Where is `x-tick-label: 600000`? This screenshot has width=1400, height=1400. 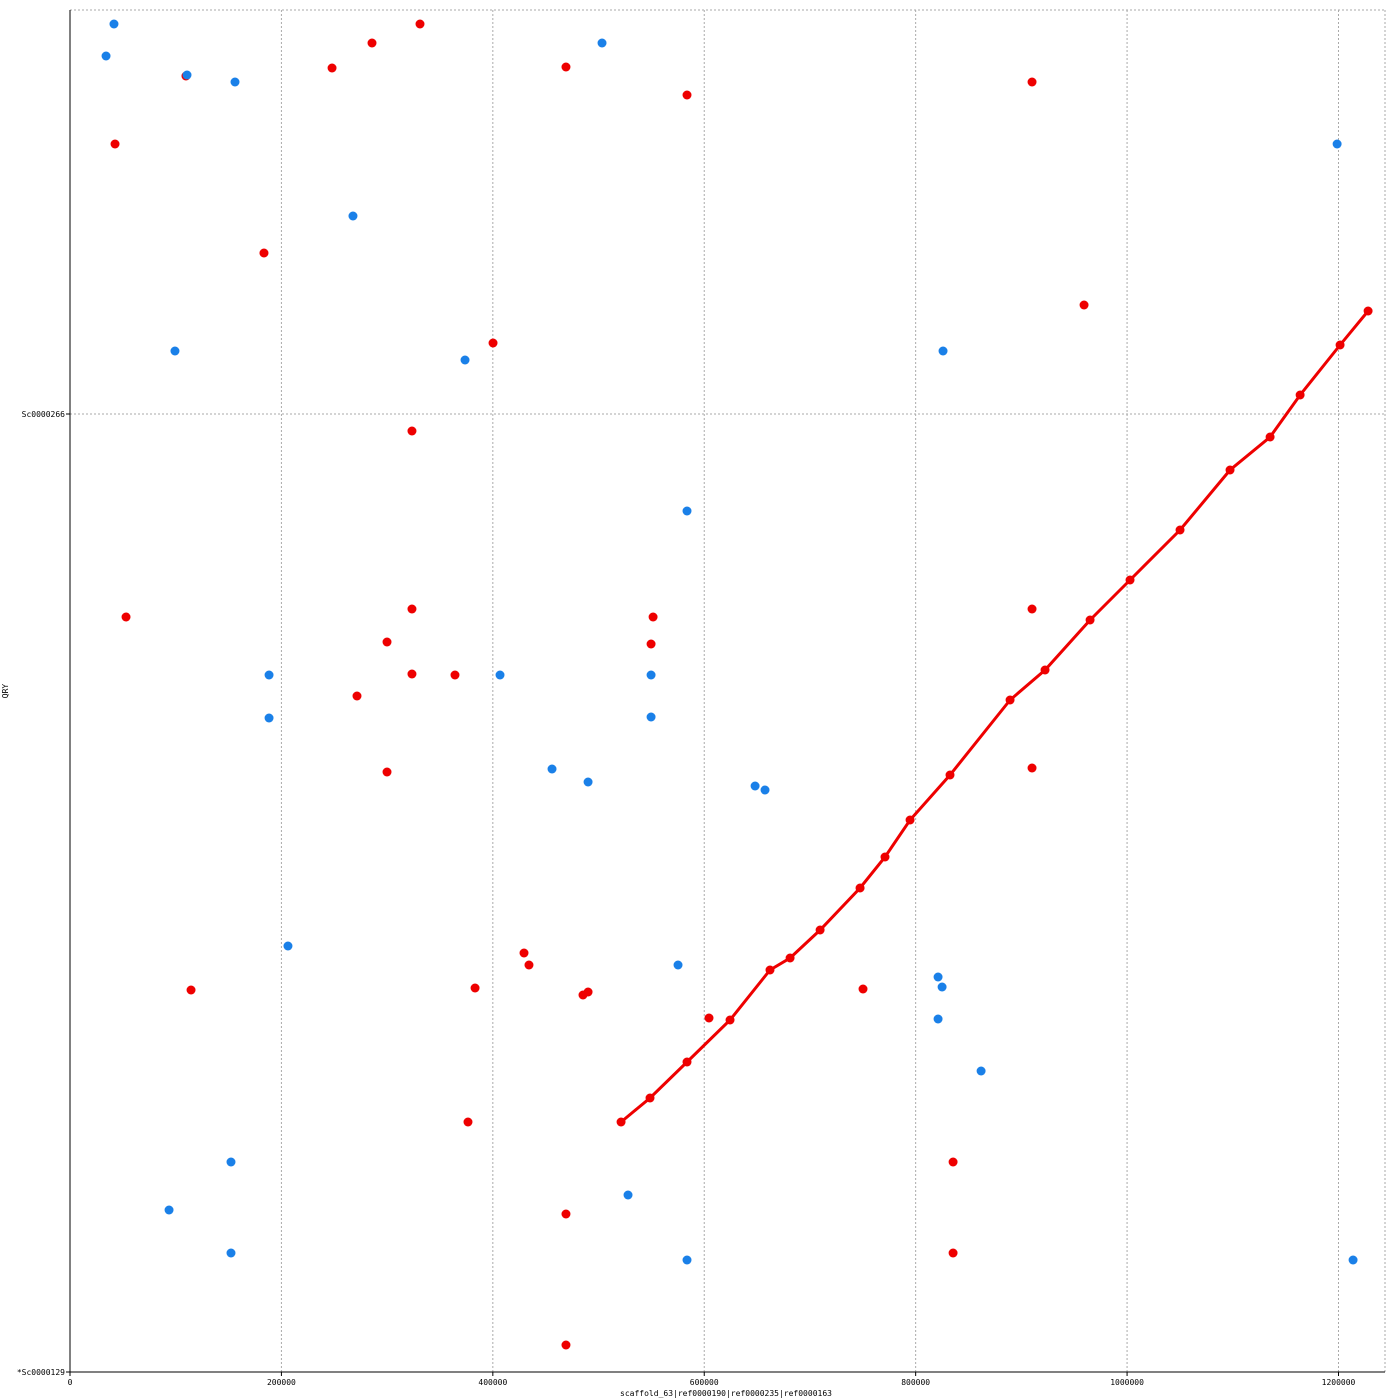 x-tick-label: 600000 is located at coordinates (704, 1382).